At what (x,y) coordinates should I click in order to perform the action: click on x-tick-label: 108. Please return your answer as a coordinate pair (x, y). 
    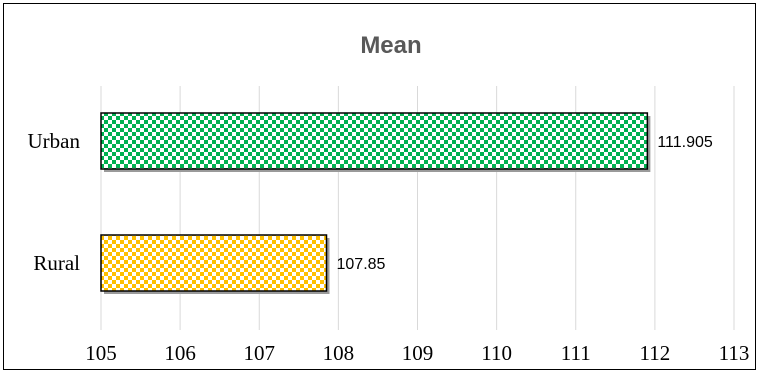
    Looking at the image, I should click on (339, 353).